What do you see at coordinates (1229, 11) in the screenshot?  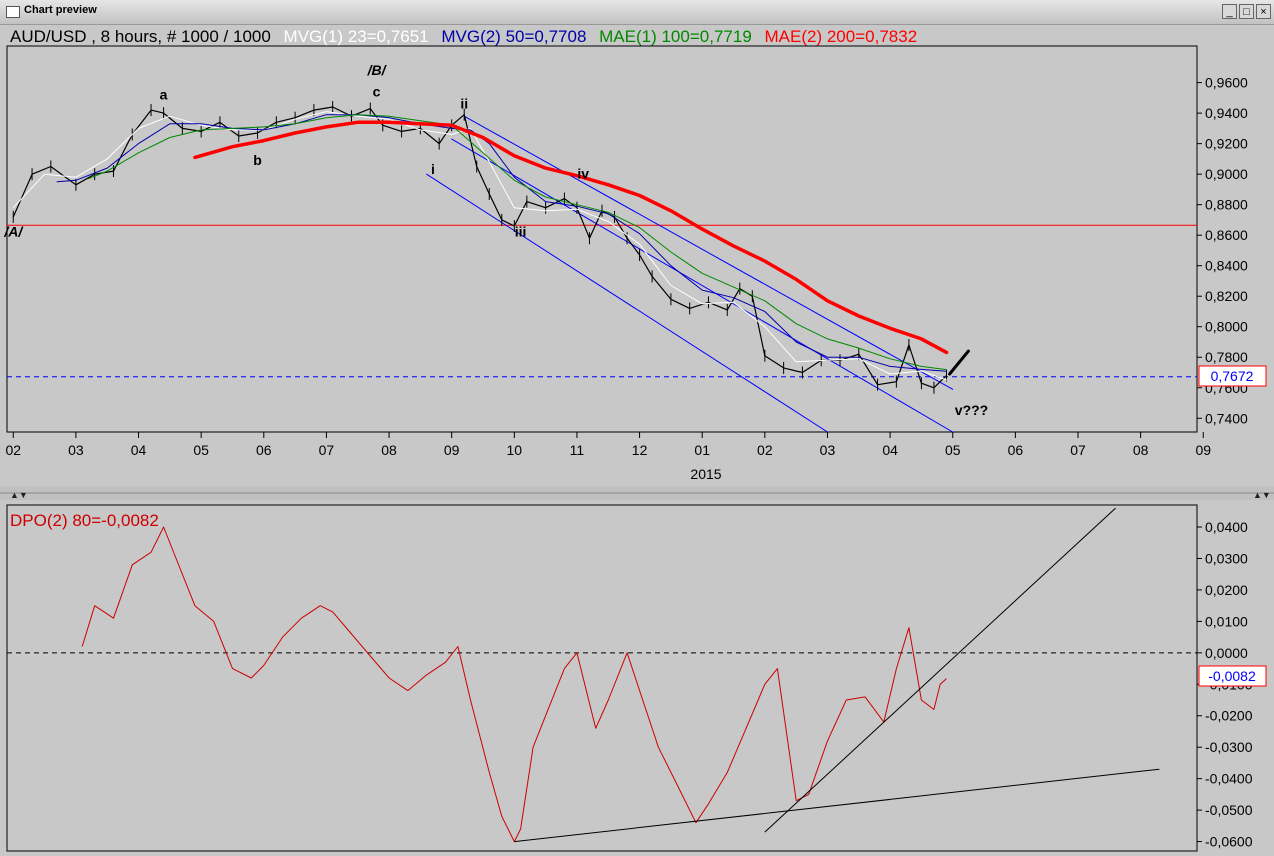 I see `minimize-button: _` at bounding box center [1229, 11].